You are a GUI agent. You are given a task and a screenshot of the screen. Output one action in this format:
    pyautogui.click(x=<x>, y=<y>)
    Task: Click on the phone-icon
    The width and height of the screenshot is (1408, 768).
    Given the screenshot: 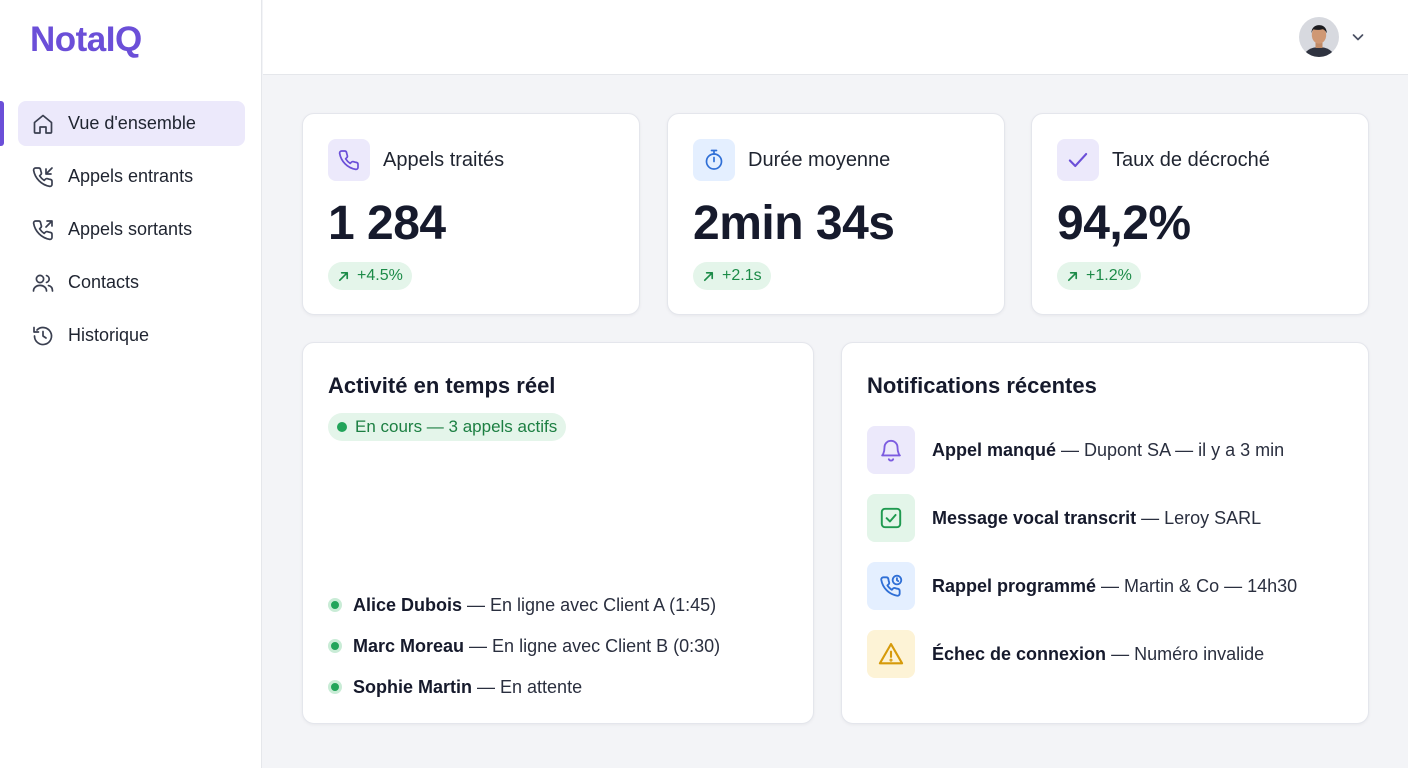 What is the action you would take?
    pyautogui.click(x=349, y=160)
    